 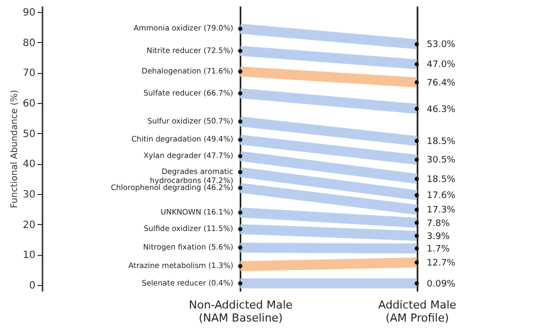 I want to click on y-tick-label: 20, so click(x=29, y=225).